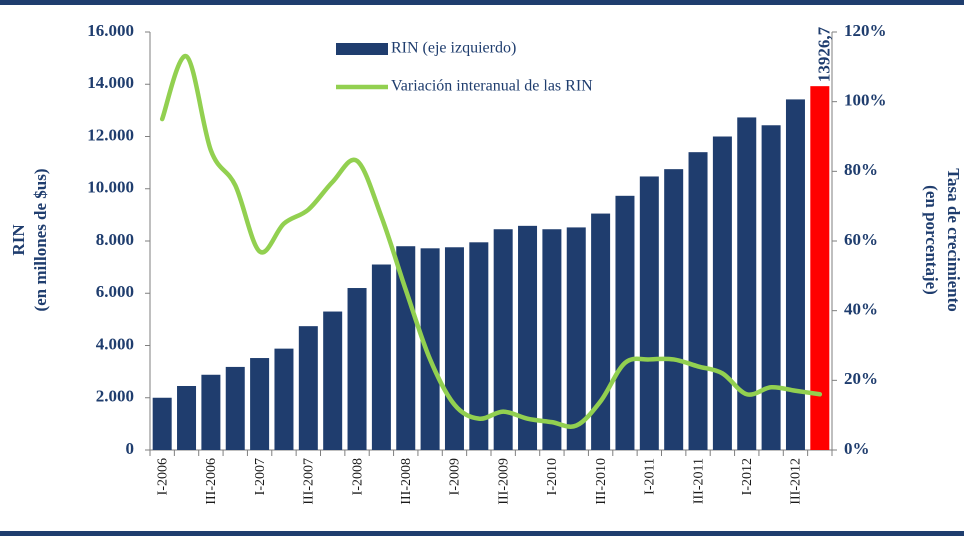 This screenshot has height=536, width=964. I want to click on y2-tick-label: 80%, so click(861, 169).